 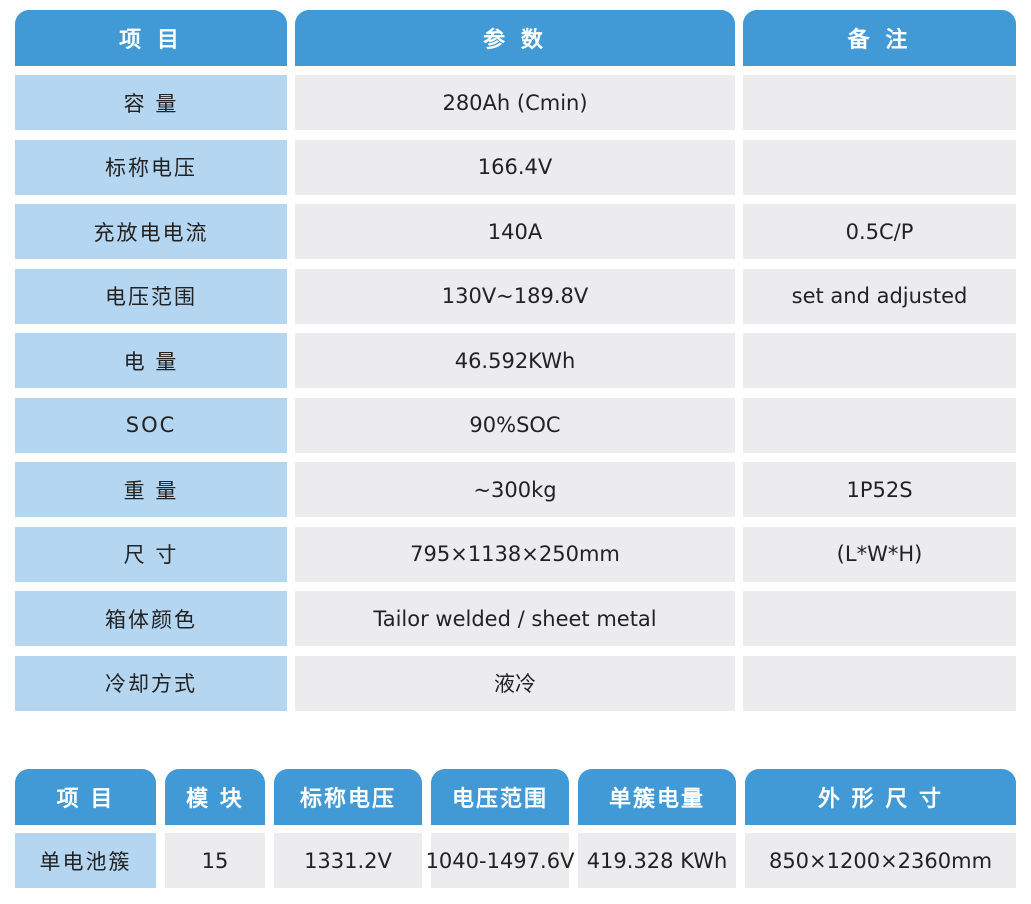 What do you see at coordinates (515, 360) in the screenshot?
I see `spec-cell-param: 46.592KWh` at bounding box center [515, 360].